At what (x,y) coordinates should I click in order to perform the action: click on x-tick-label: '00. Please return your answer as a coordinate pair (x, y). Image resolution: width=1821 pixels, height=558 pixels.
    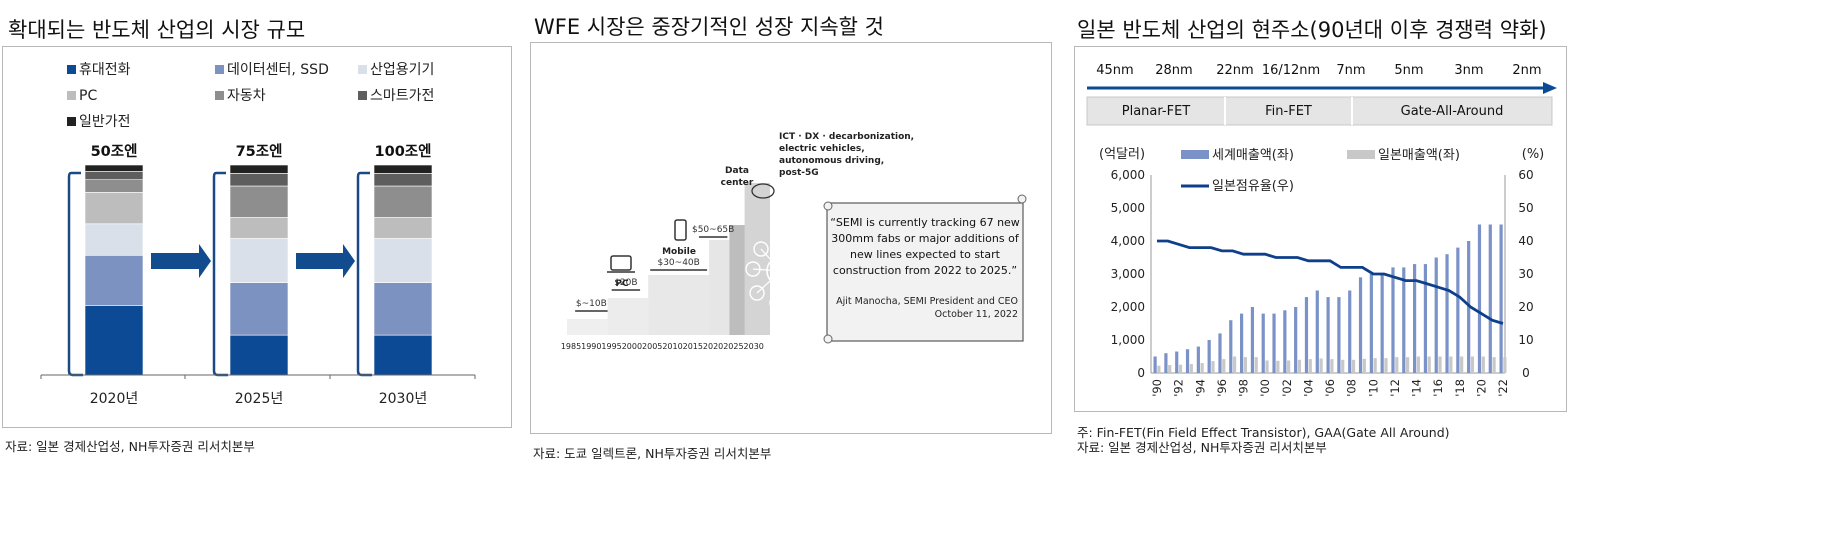
    Looking at the image, I should click on (1265, 388).